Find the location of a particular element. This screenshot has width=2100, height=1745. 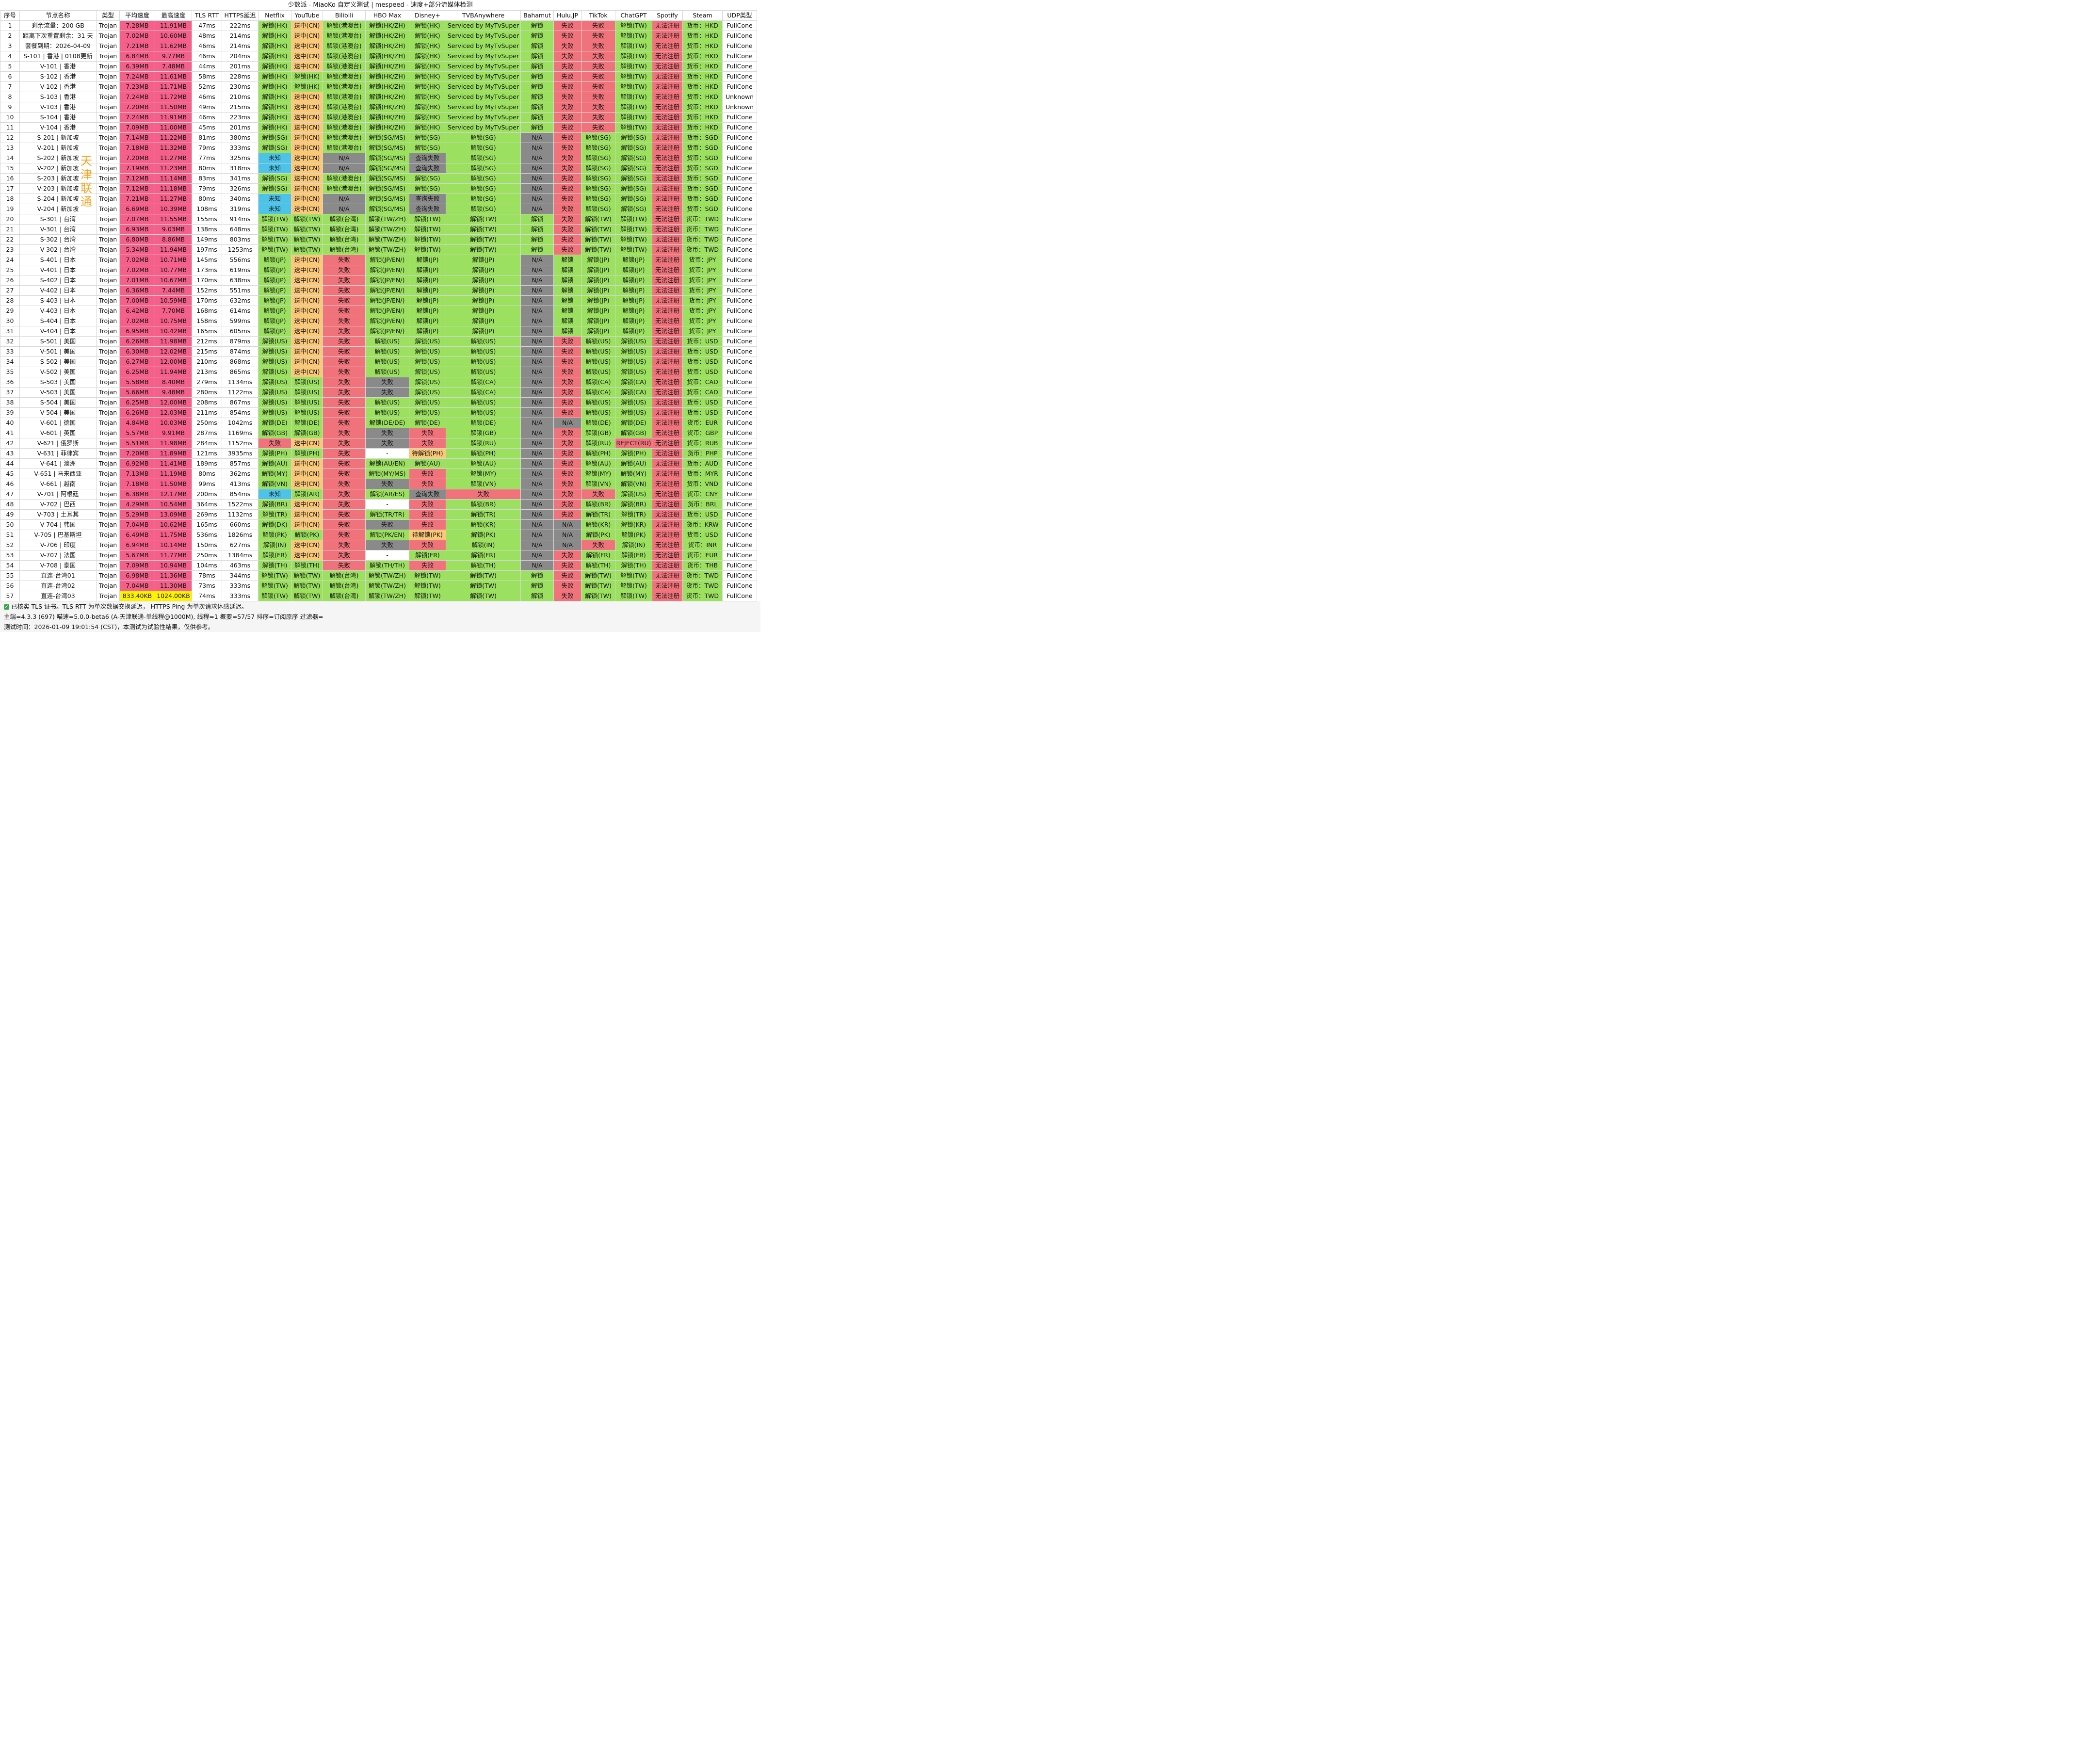

table-cell: 解锁(HK) is located at coordinates (274, 128).